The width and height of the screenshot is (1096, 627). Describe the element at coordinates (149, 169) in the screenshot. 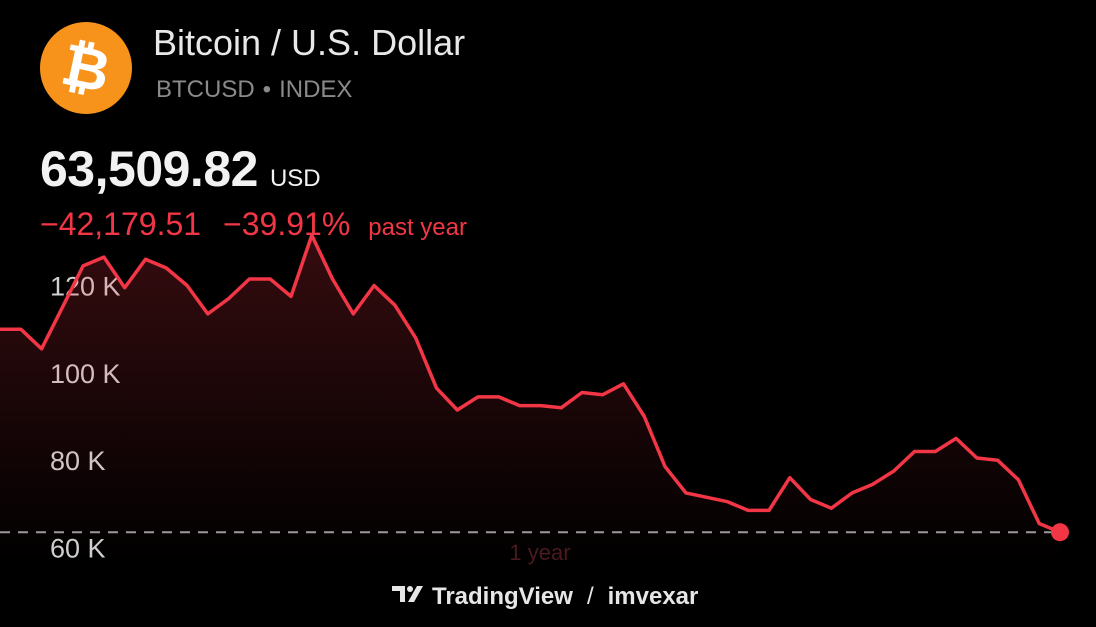

I see `current-price: 63,509.82` at that location.